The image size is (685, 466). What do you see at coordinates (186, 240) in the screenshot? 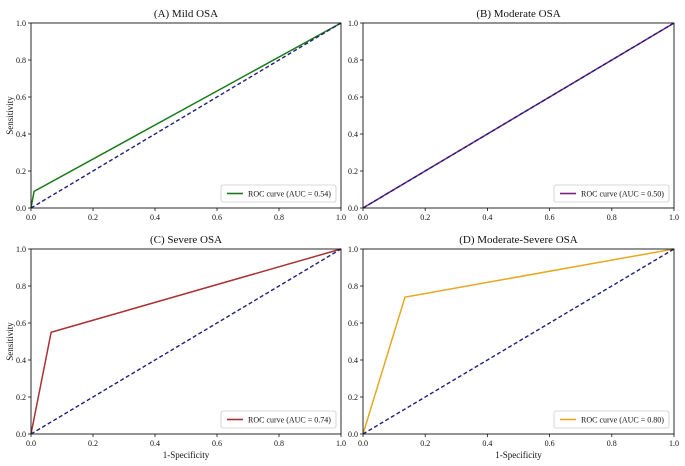
I see `panel-title: (C) Severe OSA` at bounding box center [186, 240].